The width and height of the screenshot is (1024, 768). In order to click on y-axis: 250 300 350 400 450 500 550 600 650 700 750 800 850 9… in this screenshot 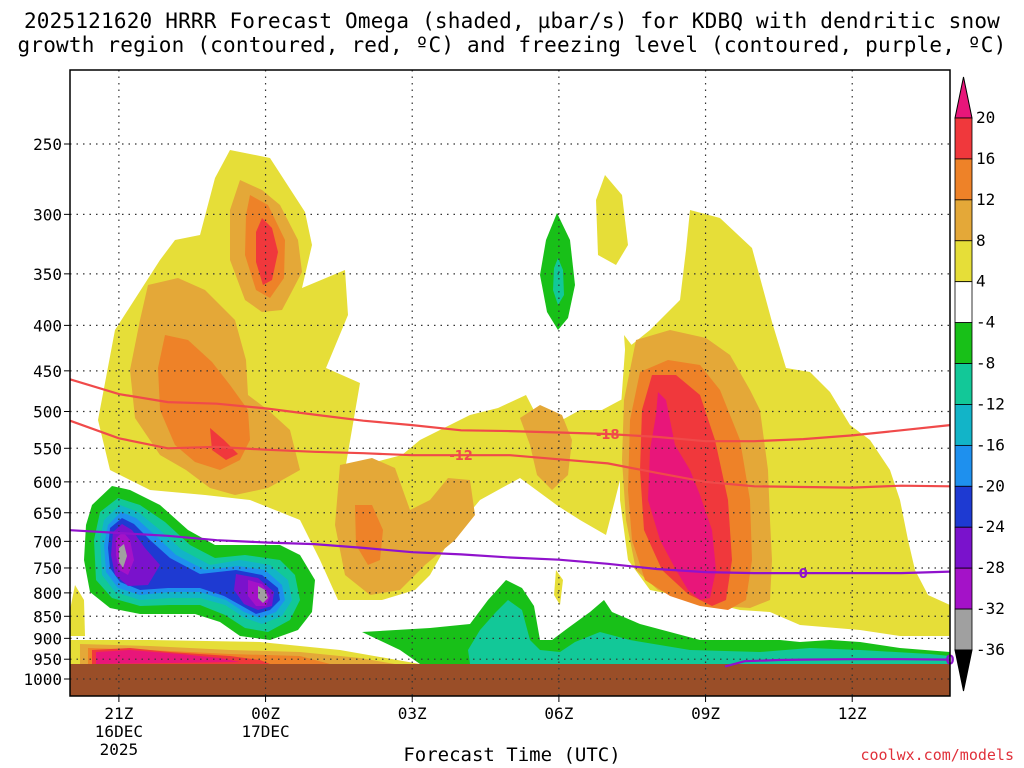, I will do `click(46, 412)`.